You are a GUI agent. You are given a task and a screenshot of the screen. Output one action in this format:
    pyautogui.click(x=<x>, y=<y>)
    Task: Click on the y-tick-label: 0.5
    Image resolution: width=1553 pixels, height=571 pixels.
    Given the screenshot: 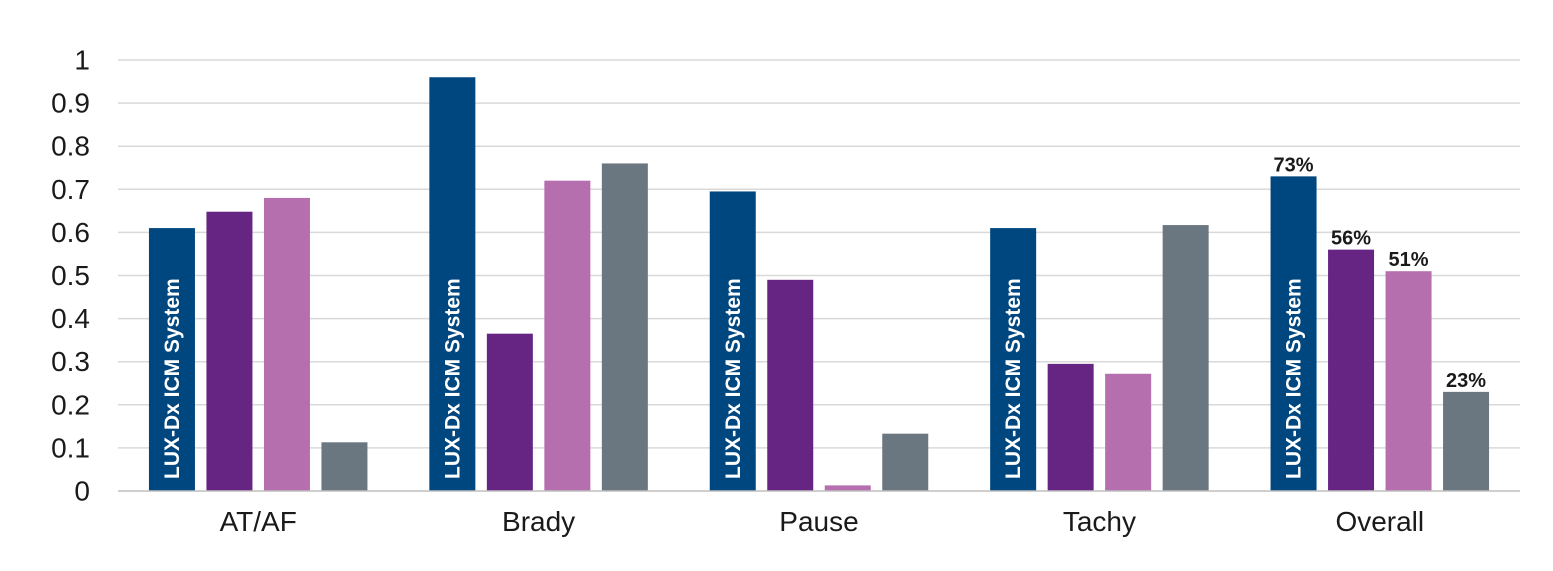 What is the action you would take?
    pyautogui.click(x=70, y=275)
    